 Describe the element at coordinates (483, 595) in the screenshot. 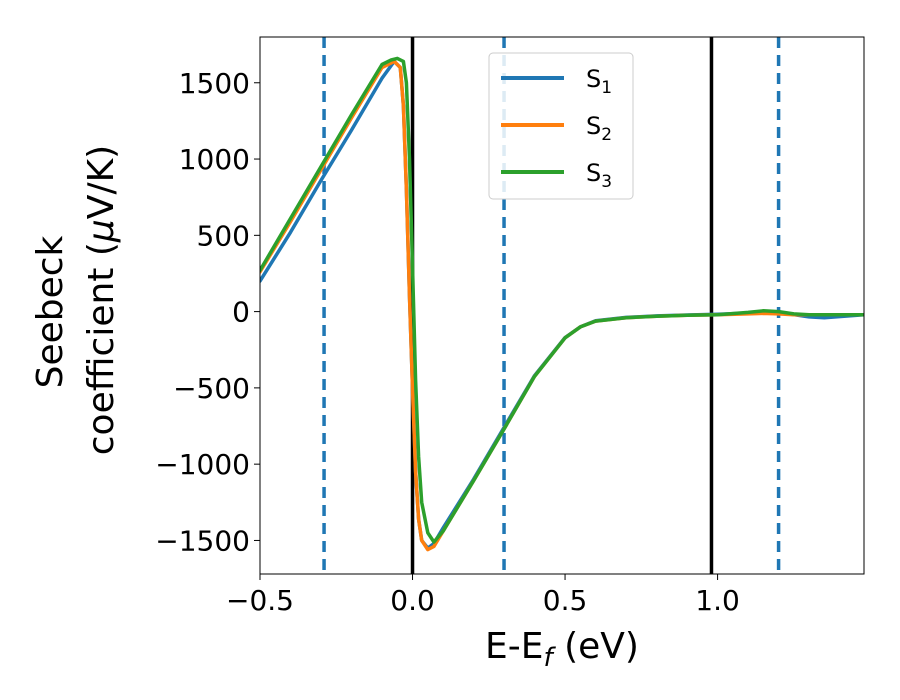

I see `x-axis: −0.5 0.0 0.5 1.0` at that location.